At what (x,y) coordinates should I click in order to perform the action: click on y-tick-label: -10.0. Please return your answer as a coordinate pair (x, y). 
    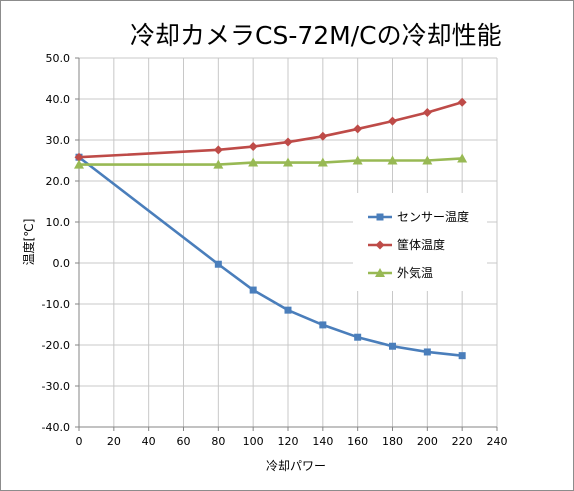
    Looking at the image, I should click on (56, 304).